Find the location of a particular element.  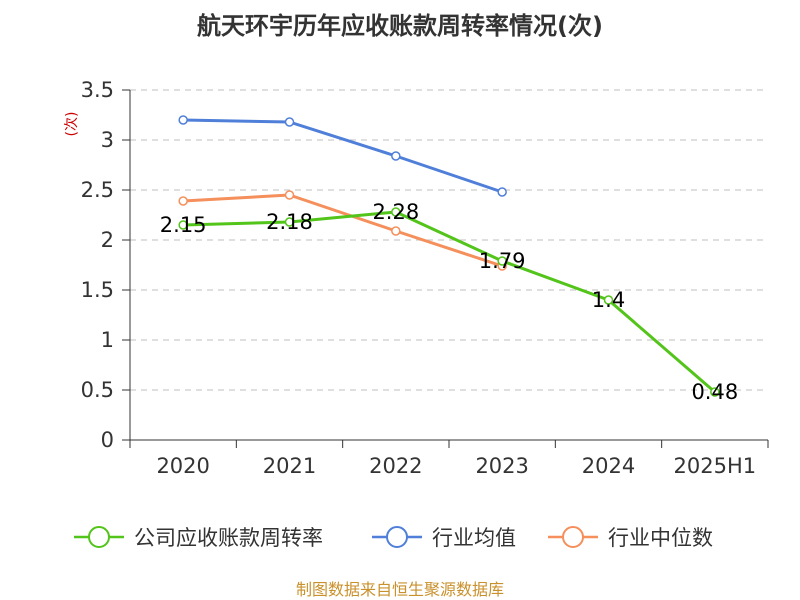

legend-label: 公司应收账款周转率 is located at coordinates (228, 538).